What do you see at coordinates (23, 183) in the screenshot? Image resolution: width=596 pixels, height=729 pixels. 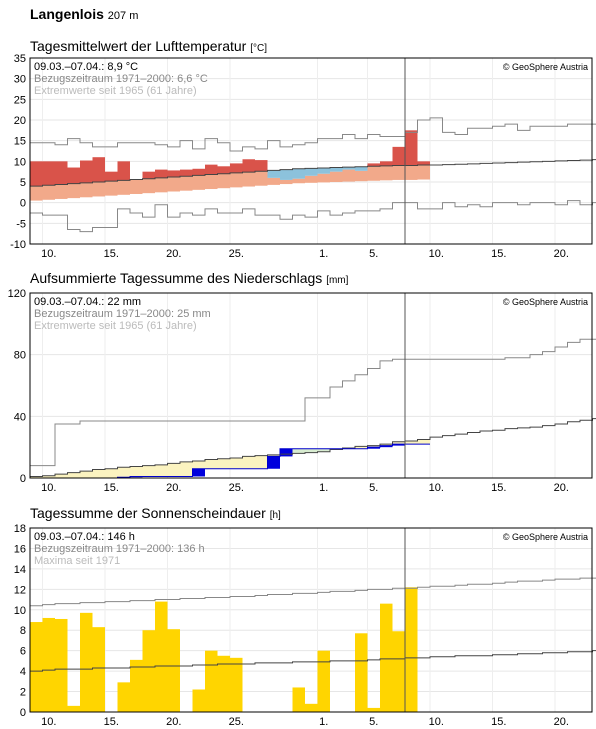 I see `y-tick-label: 5` at bounding box center [23, 183].